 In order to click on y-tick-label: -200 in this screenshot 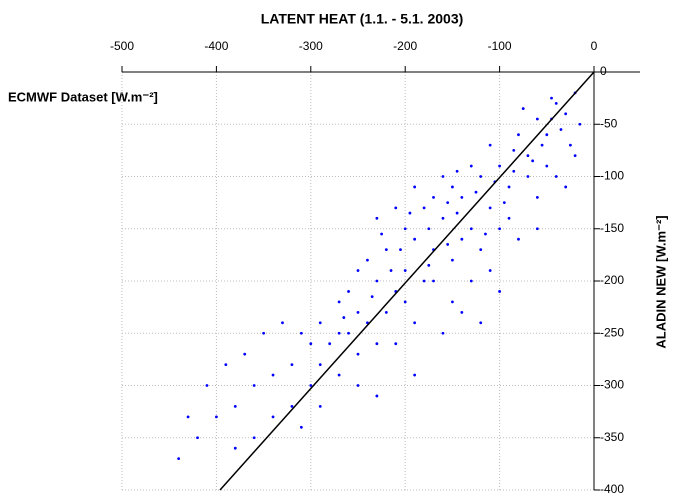, I will do `click(612, 280)`.